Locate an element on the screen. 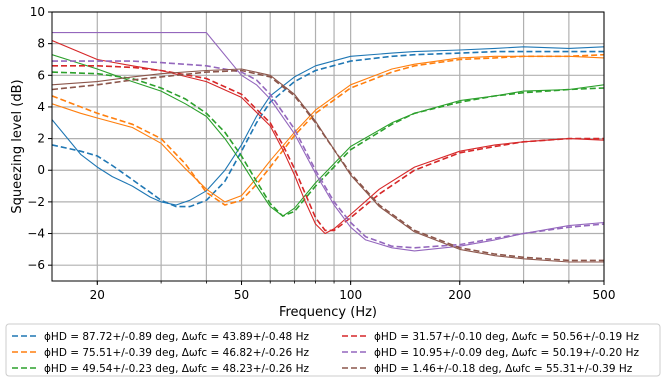  x-tick-label: 200 is located at coordinates (459, 295).